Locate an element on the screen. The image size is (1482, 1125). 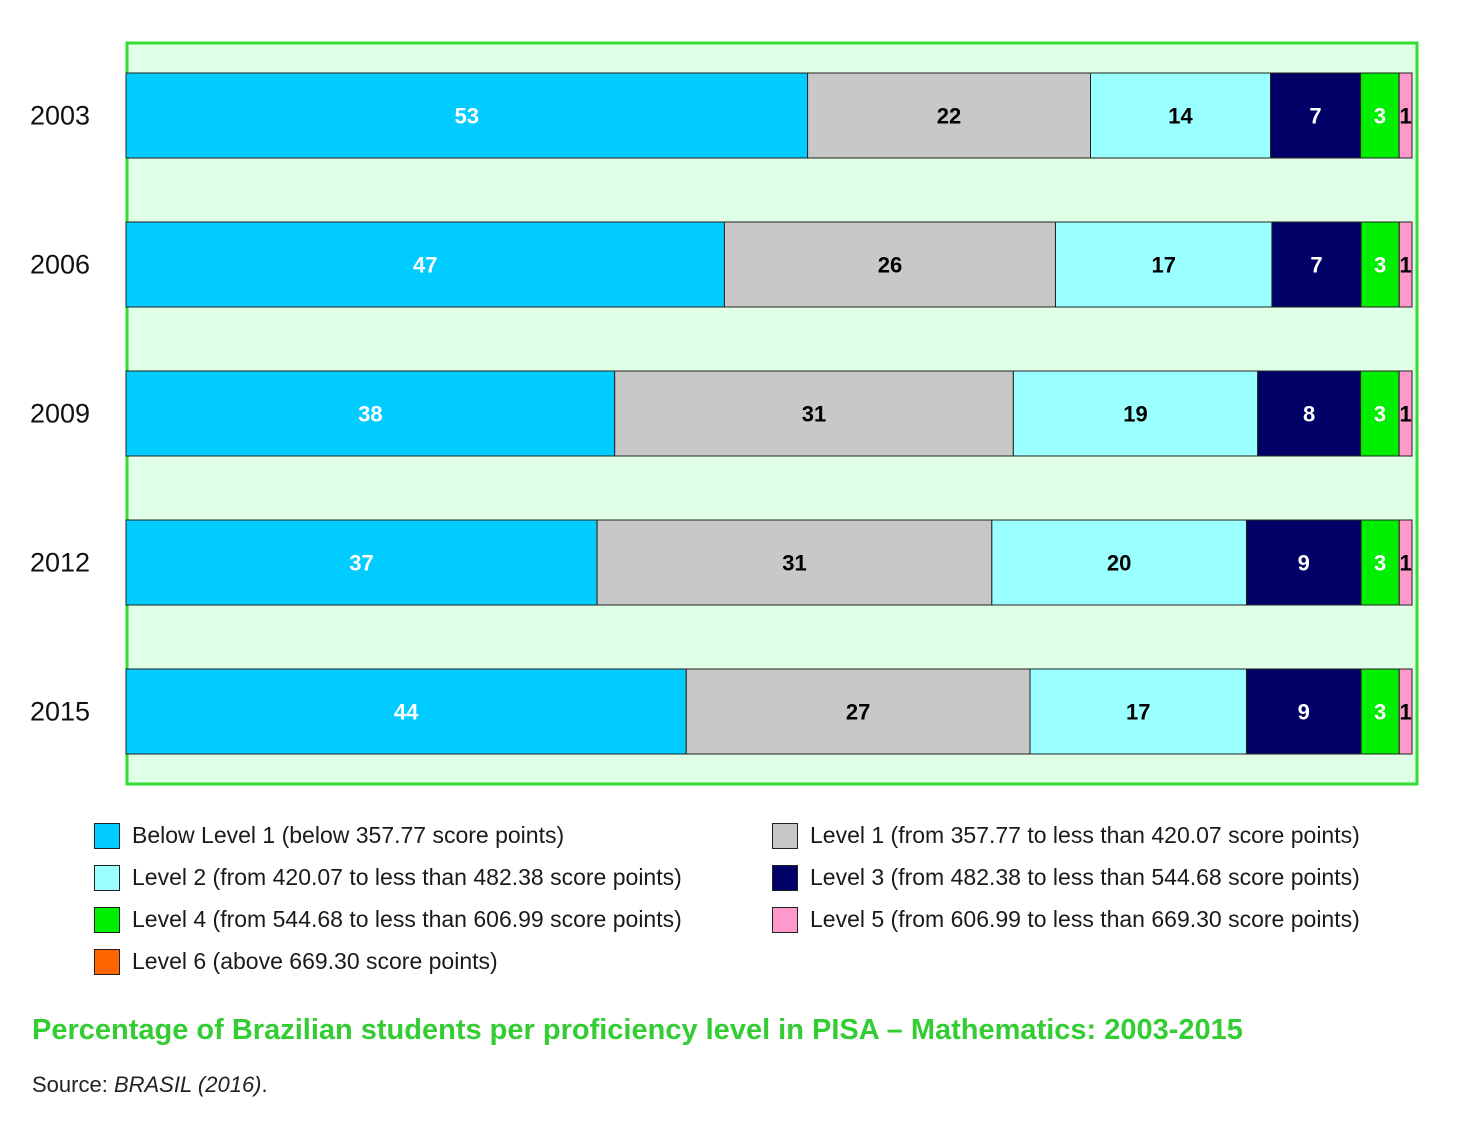
legend-item: Level 6 (above 669.30 score points) is located at coordinates (296, 961).